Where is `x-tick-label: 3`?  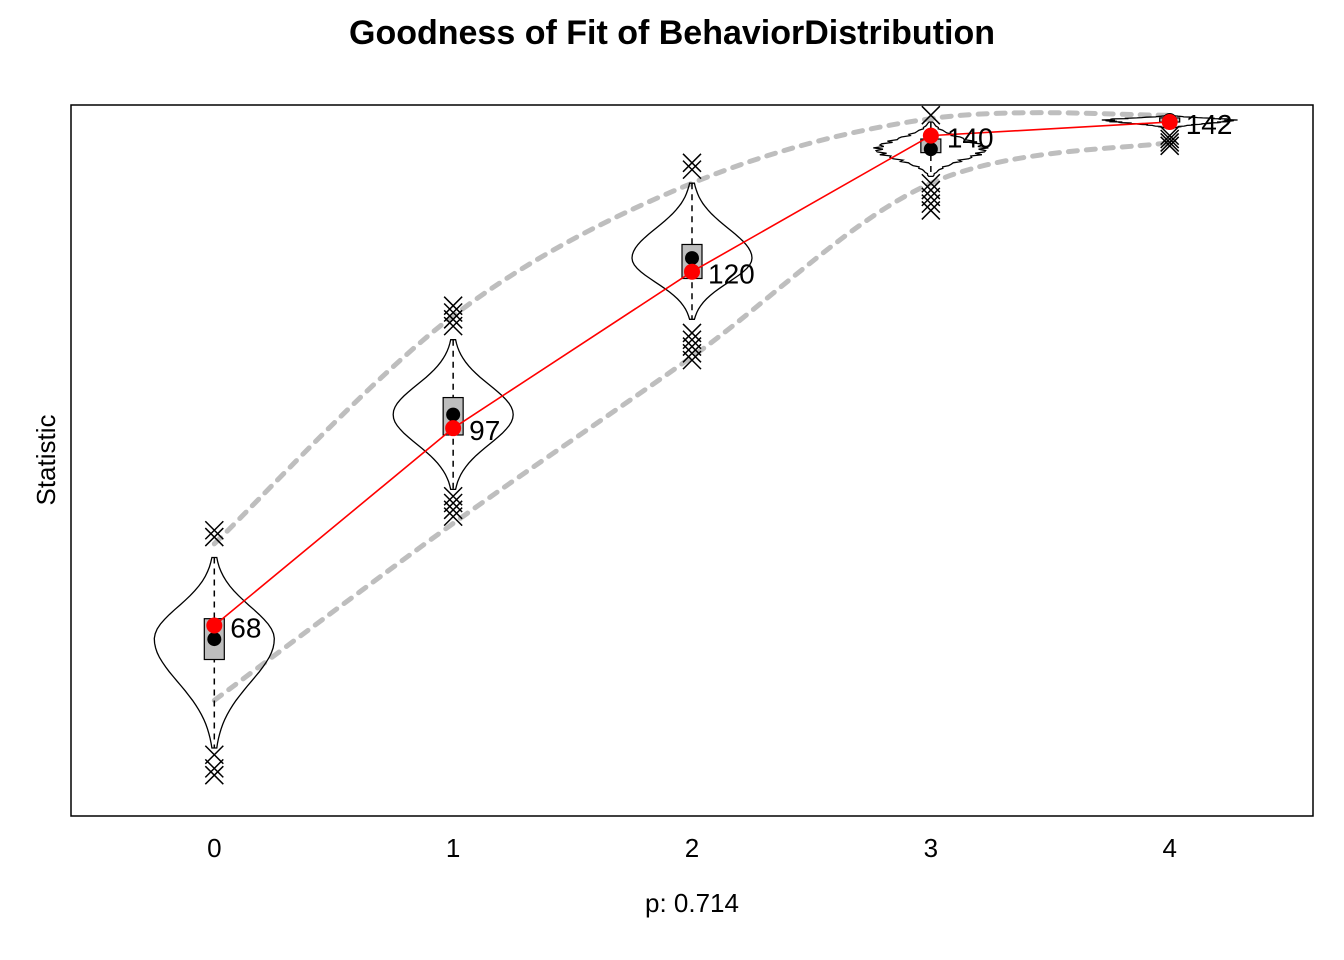
x-tick-label: 3 is located at coordinates (931, 848).